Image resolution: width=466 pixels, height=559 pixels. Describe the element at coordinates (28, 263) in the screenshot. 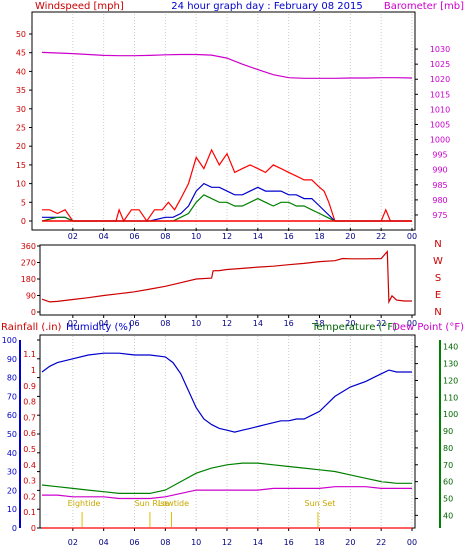

I see `direction-tick-label: 270` at that location.